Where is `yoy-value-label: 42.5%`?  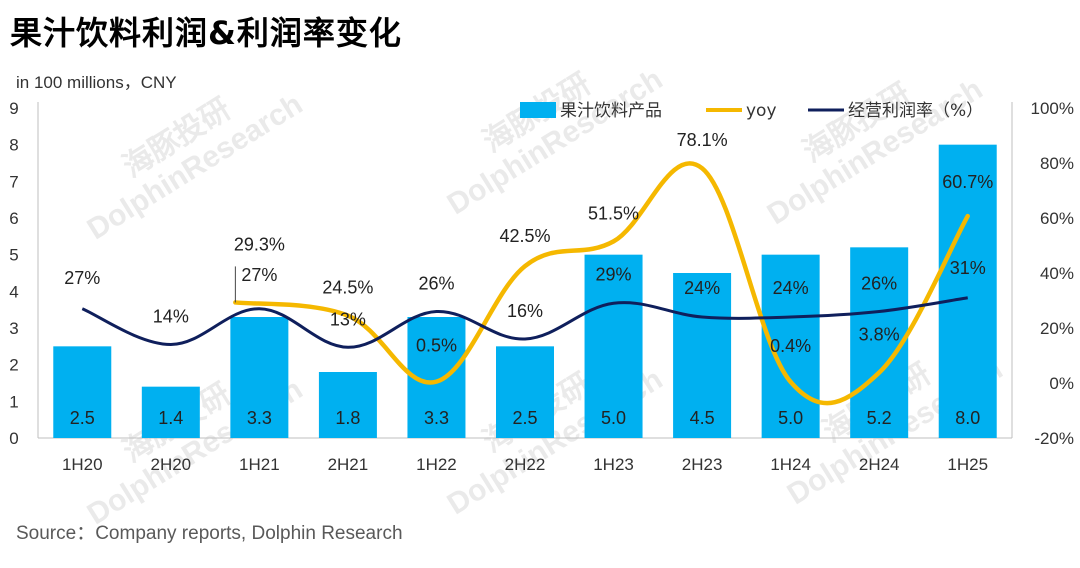 yoy-value-label: 42.5% is located at coordinates (524, 236).